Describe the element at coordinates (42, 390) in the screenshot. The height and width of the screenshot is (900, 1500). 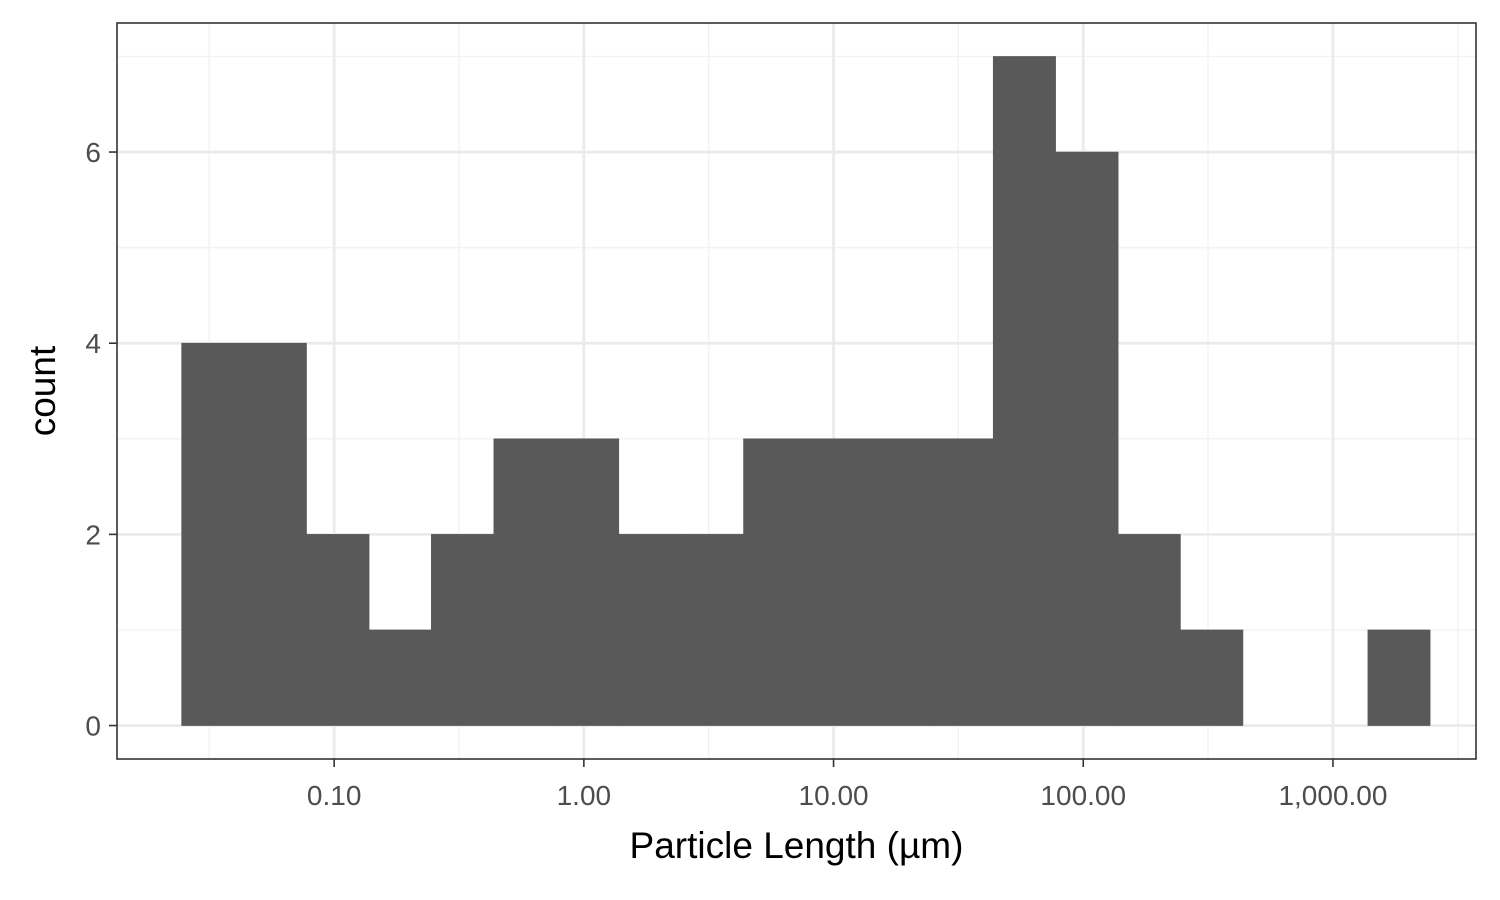
I see `y-axis-title: count` at that location.